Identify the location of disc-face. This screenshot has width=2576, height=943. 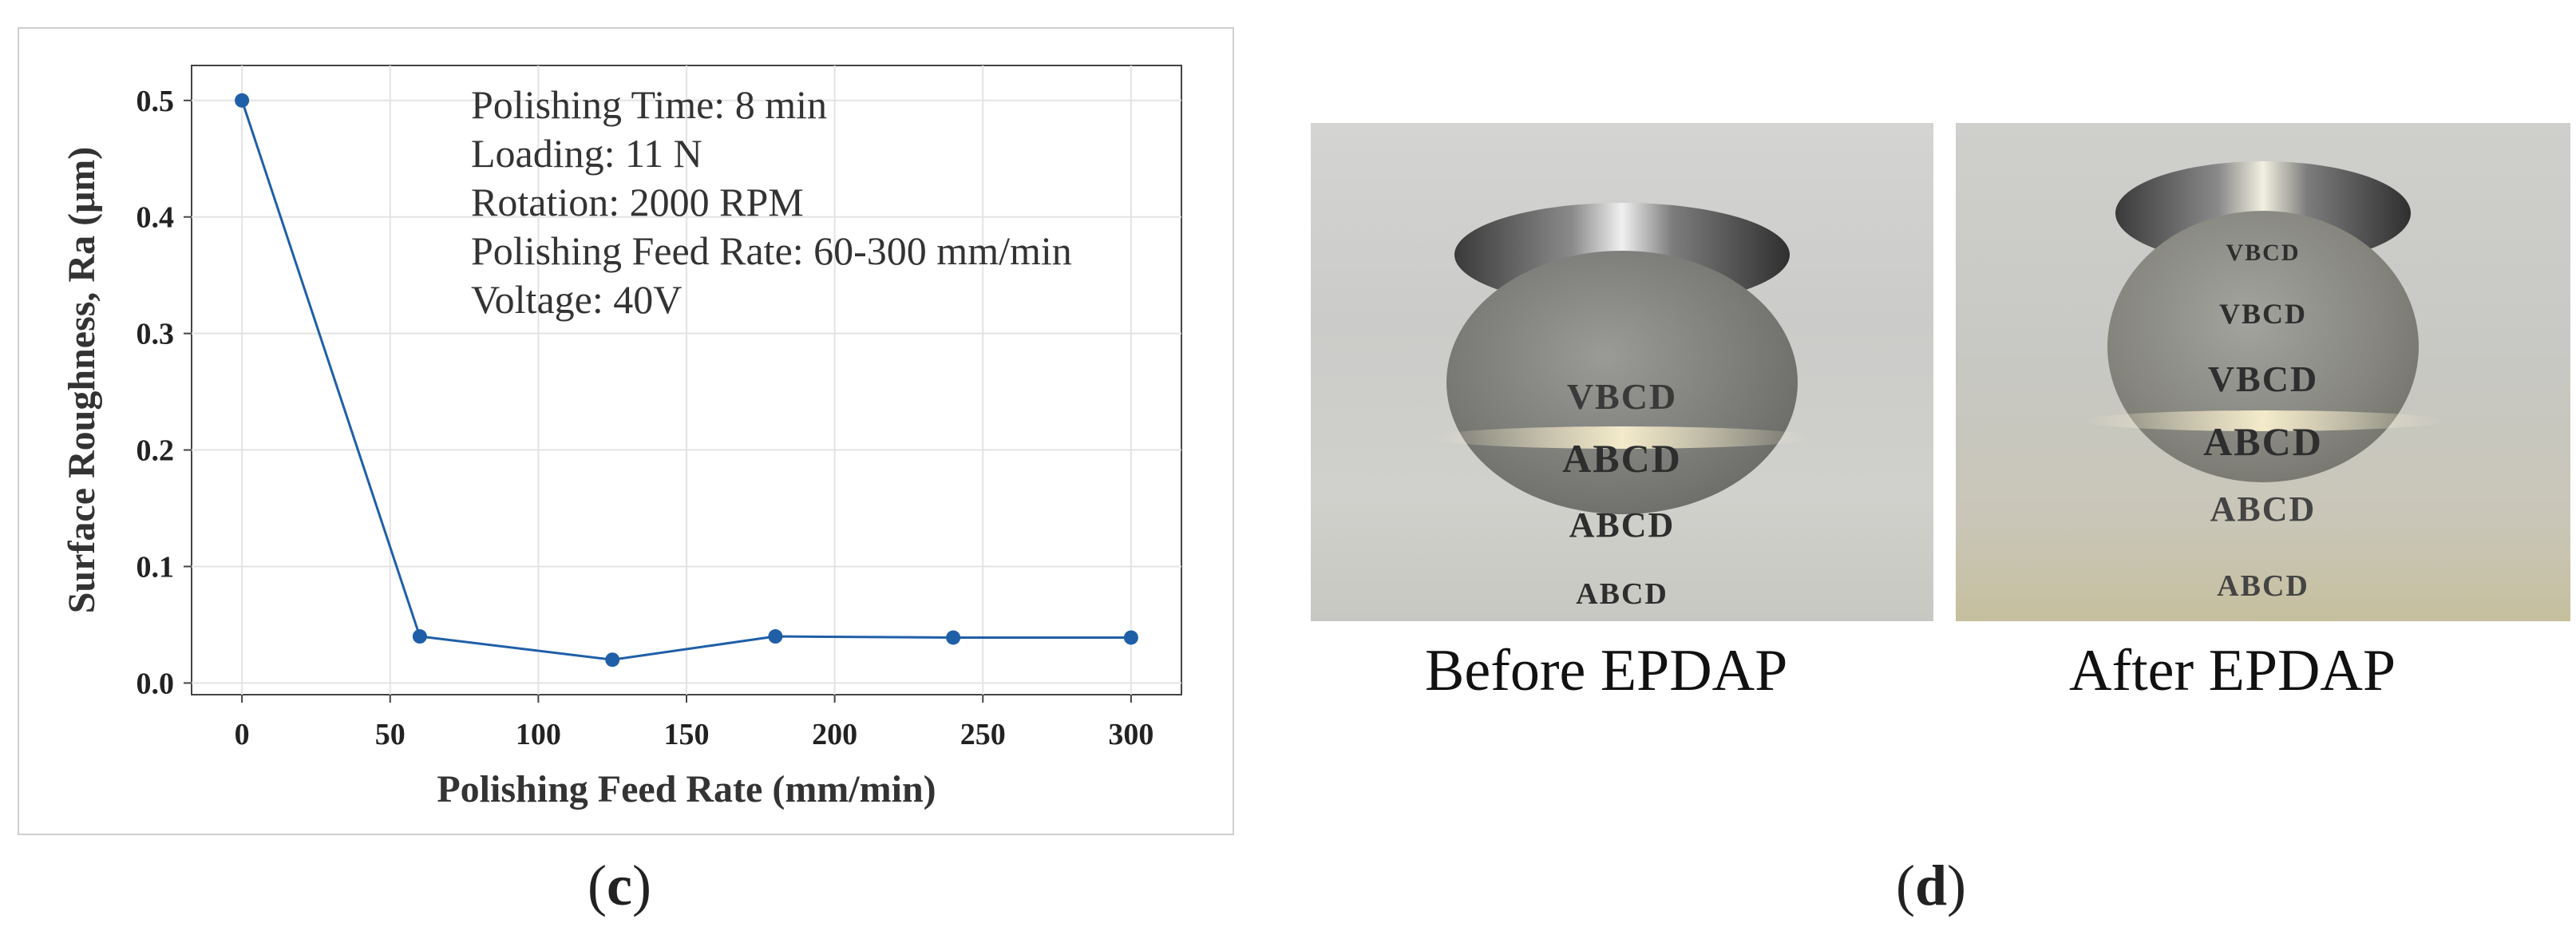
(1622, 382).